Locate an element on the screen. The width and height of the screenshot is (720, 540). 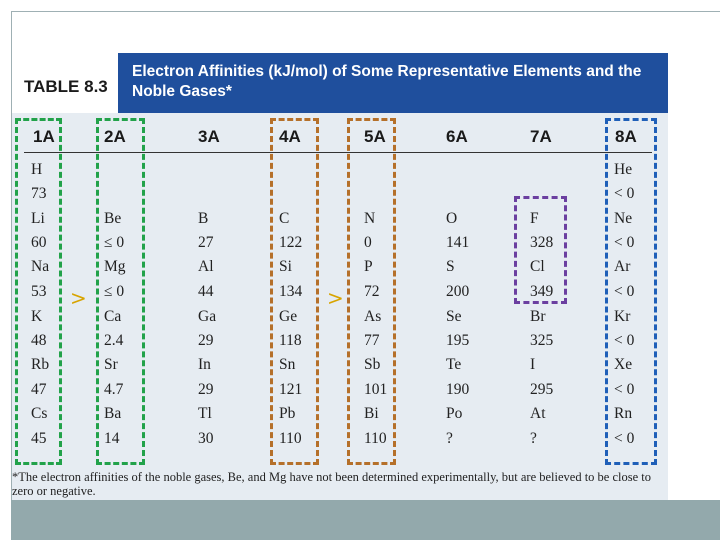
element-symbol-3A: Tl is located at coordinates (205, 413).